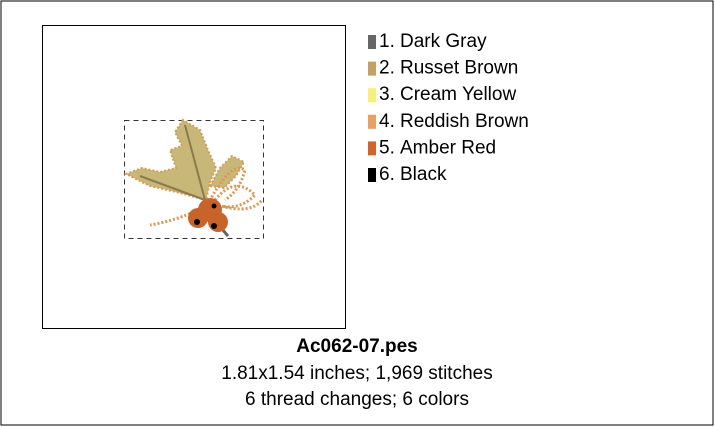 The image size is (715, 427). What do you see at coordinates (387, 41) in the screenshot?
I see `thread-number: 1.` at bounding box center [387, 41].